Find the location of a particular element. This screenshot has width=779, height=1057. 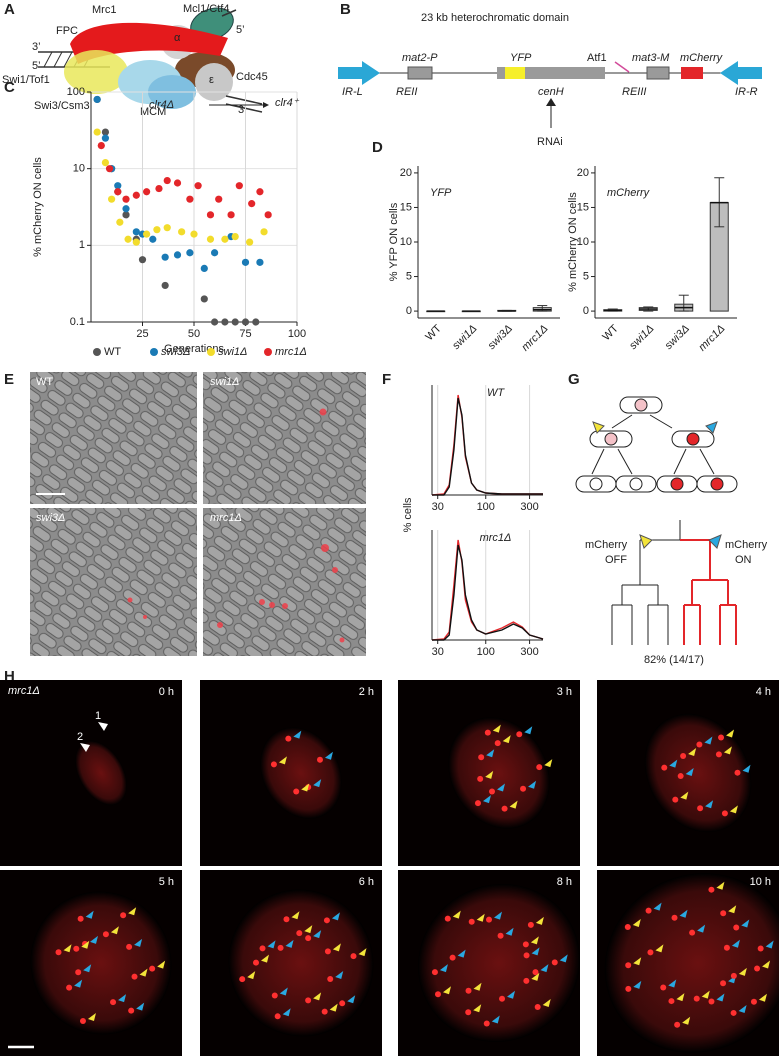

time-label: 5 h is located at coordinates (166, 882).